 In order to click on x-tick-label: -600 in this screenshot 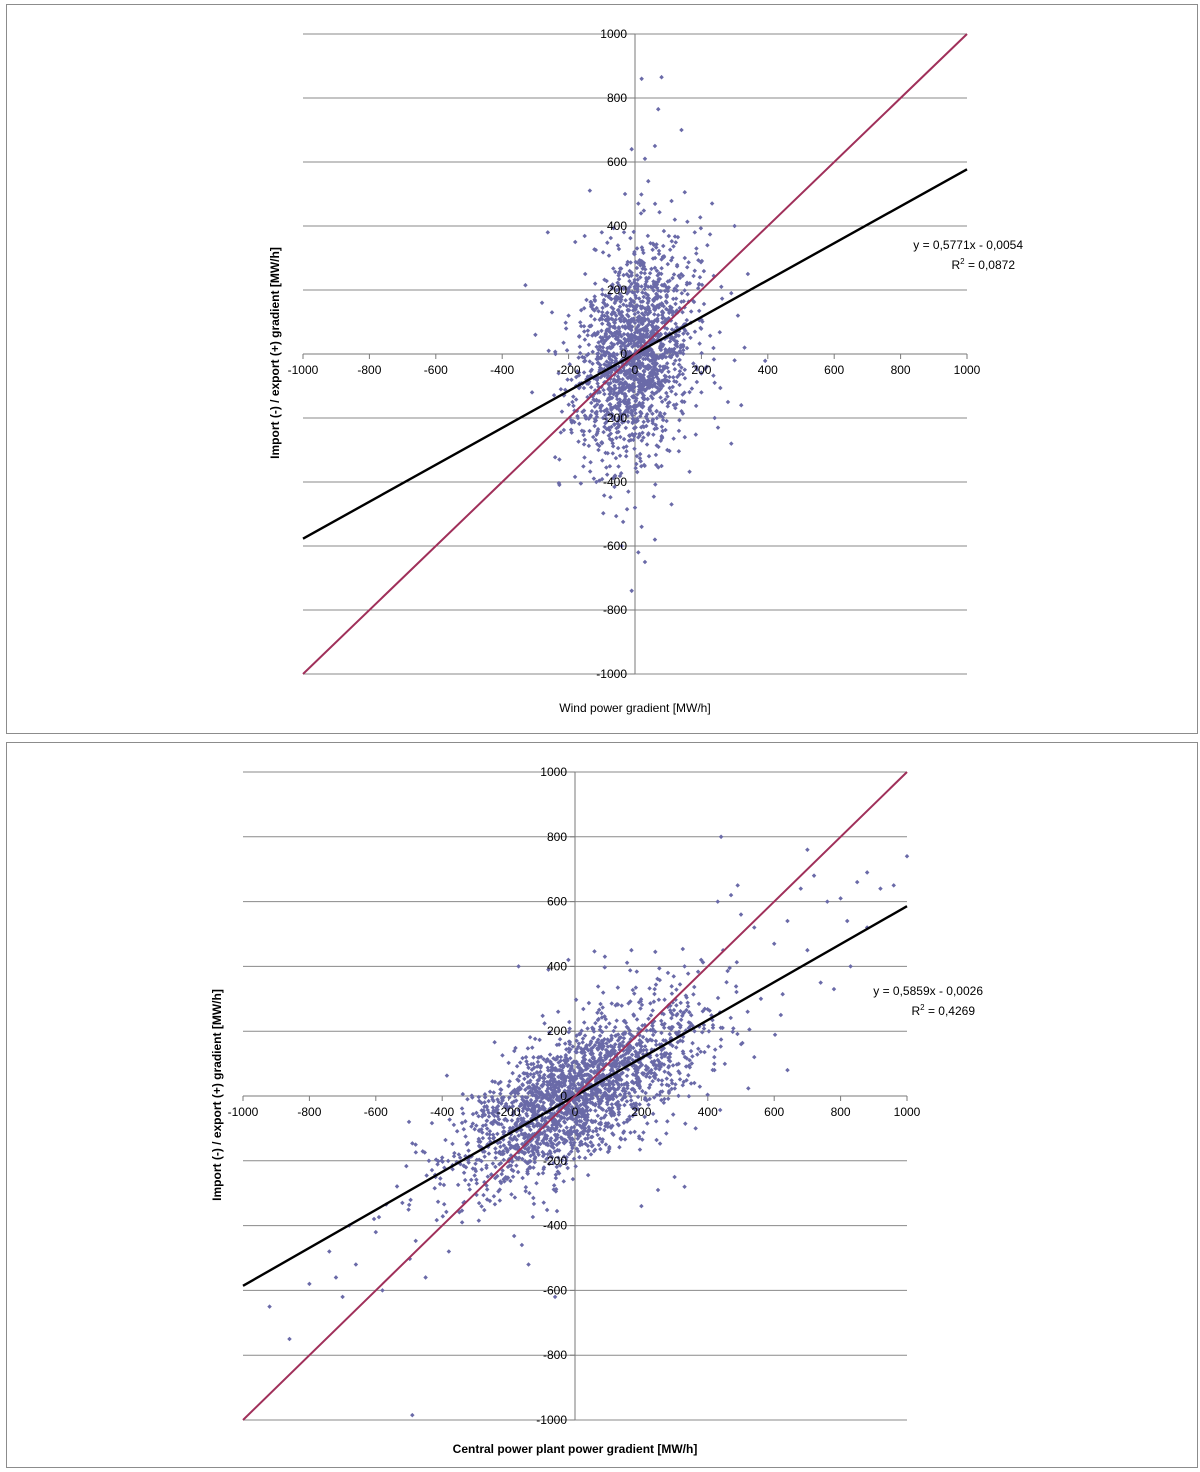, I will do `click(436, 370)`.